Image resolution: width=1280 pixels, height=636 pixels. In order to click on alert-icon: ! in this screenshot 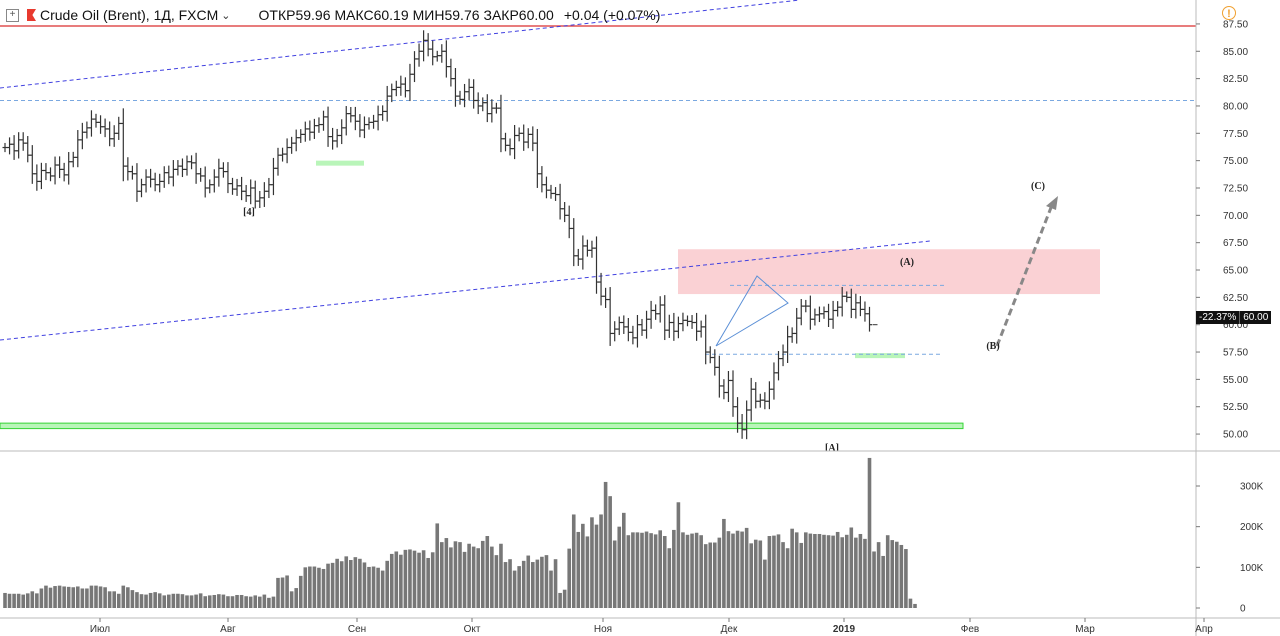, I will do `click(1229, 13)`.